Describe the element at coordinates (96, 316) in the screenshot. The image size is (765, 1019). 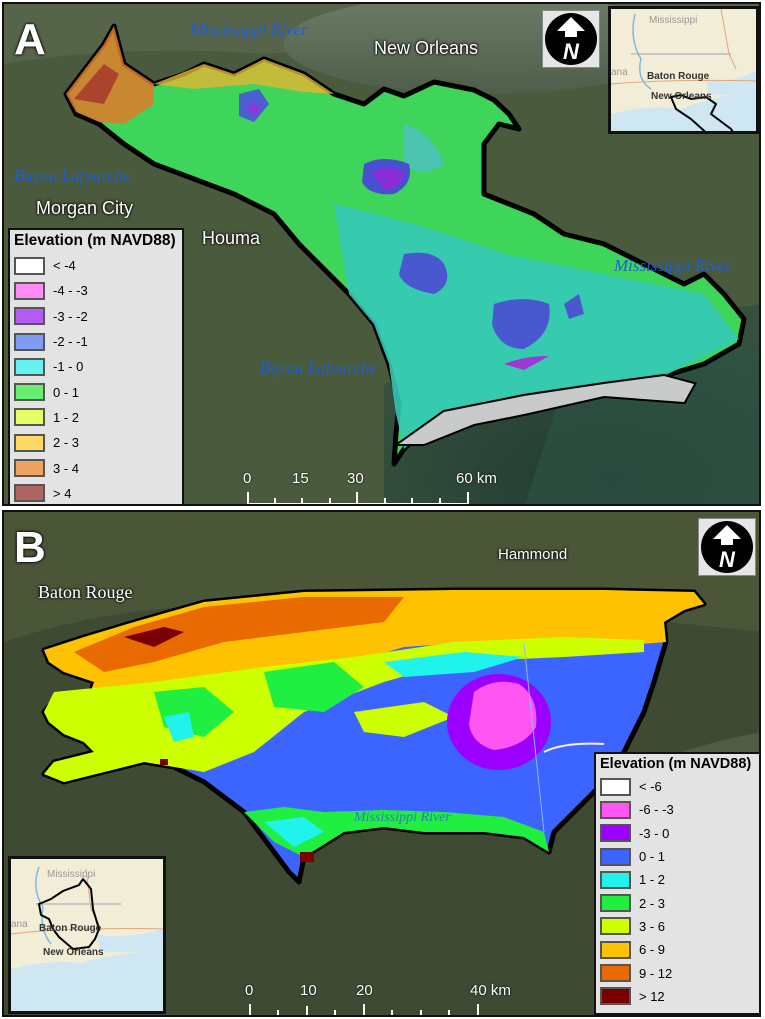
I see `legend-item: -3 - -2` at that location.